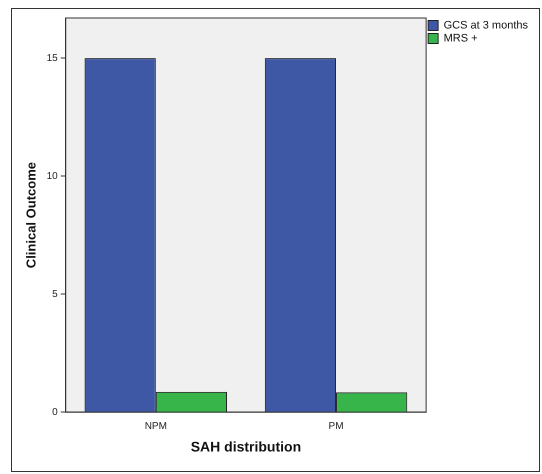  What do you see at coordinates (155, 426) in the screenshot?
I see `x-tick-label: NPM` at bounding box center [155, 426].